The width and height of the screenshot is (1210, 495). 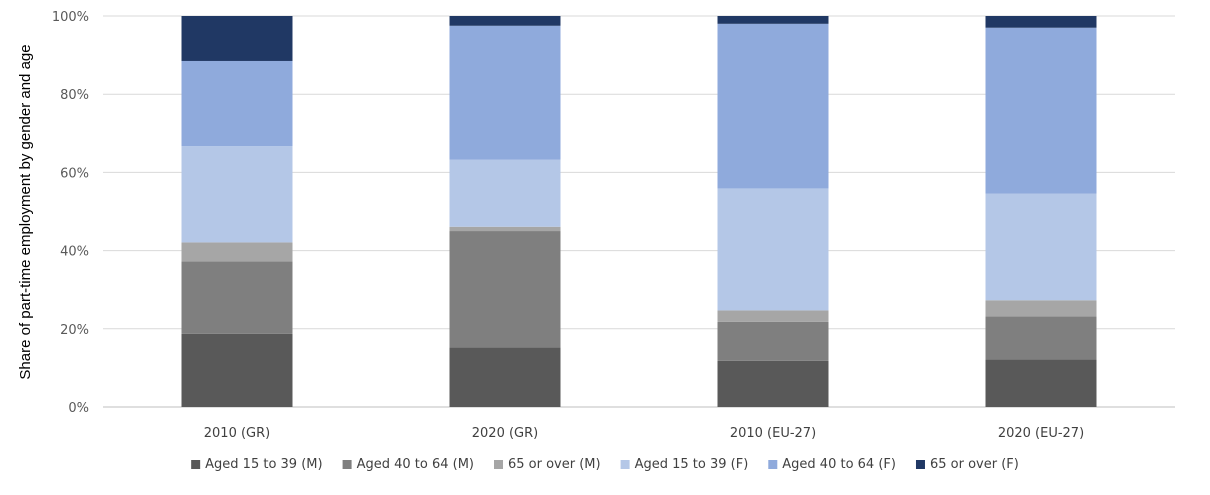 I want to click on legend-item: 65 or over (F), so click(x=967, y=464).